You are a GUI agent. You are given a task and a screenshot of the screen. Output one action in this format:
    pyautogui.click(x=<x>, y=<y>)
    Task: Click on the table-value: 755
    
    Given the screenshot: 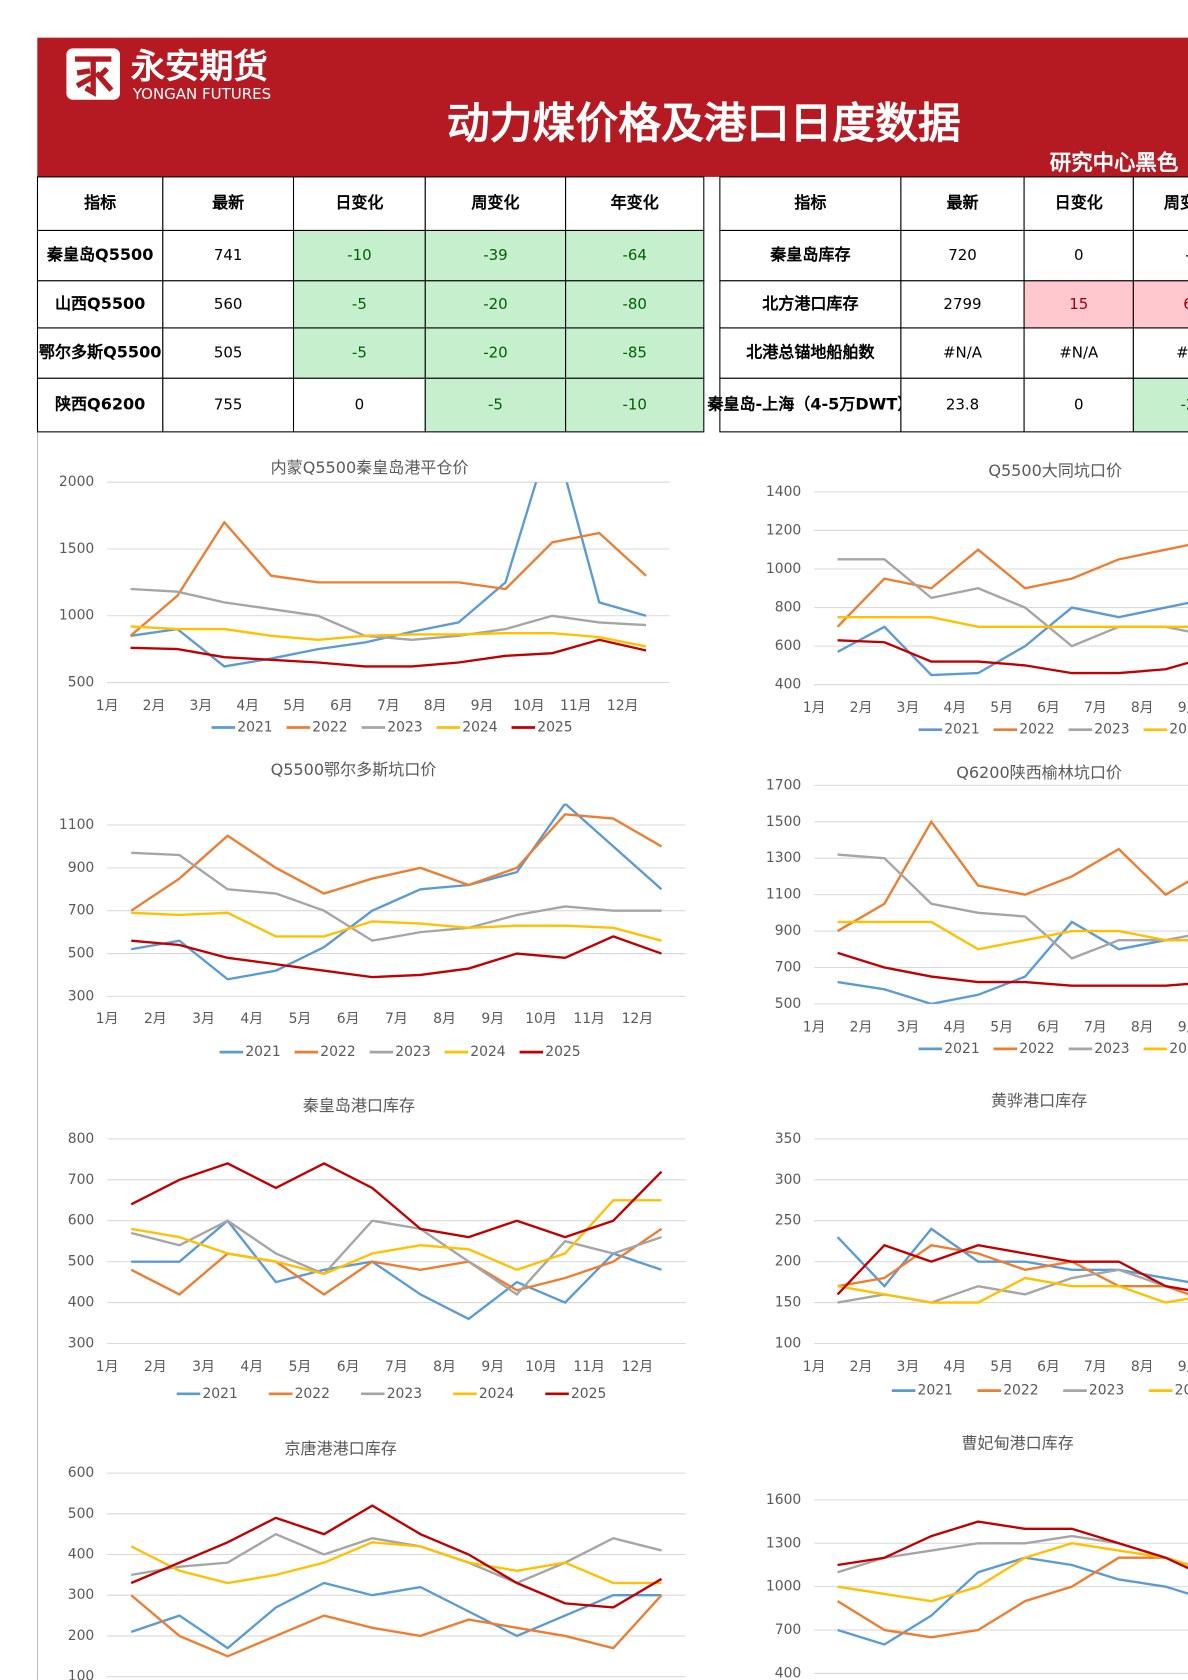 What is the action you would take?
    pyautogui.click(x=228, y=405)
    